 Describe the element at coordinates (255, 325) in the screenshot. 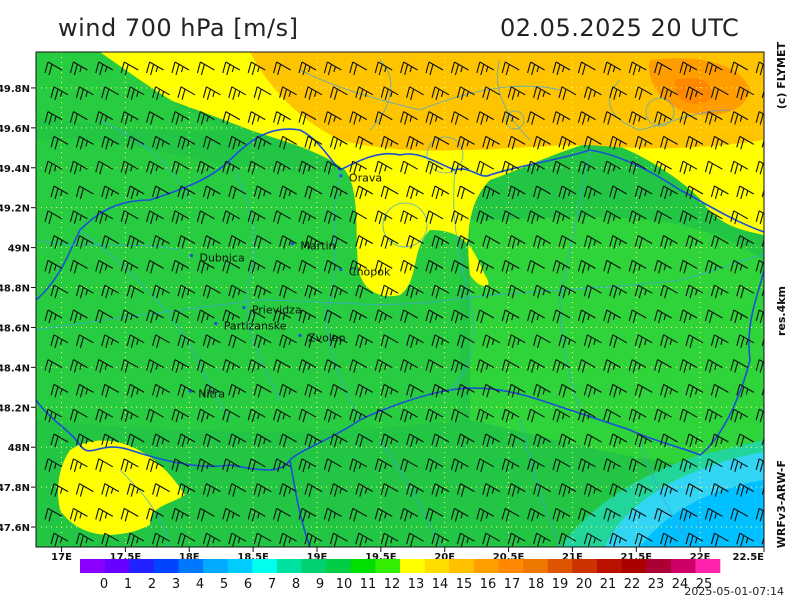

I see `city-label: Partizanske` at that location.